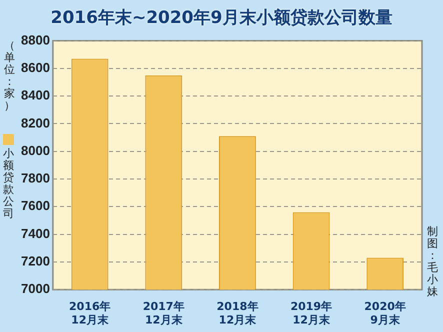 This screenshot has width=443, height=332. I want to click on y-tick-label: 7600, so click(35, 206).